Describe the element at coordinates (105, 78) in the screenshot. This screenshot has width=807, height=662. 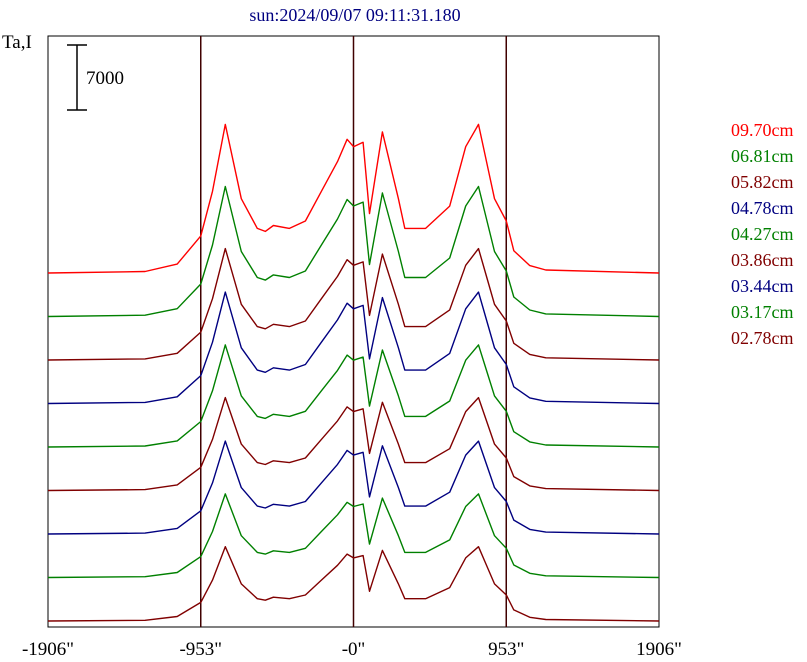
I see `scale-bar-label: 7000` at that location.